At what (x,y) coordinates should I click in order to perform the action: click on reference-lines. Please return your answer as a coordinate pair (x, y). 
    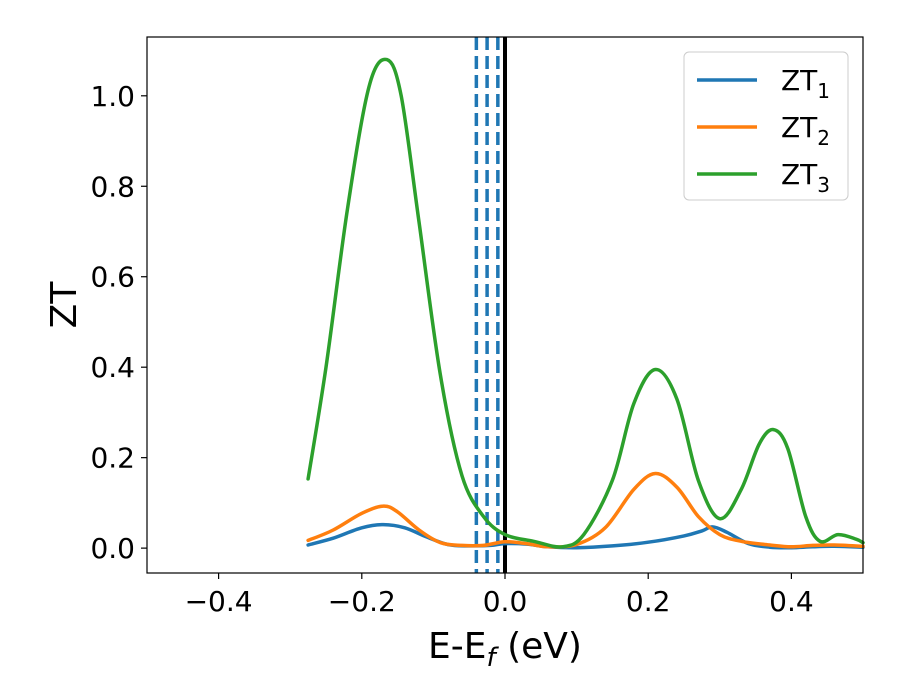
    Looking at the image, I should click on (490, 305).